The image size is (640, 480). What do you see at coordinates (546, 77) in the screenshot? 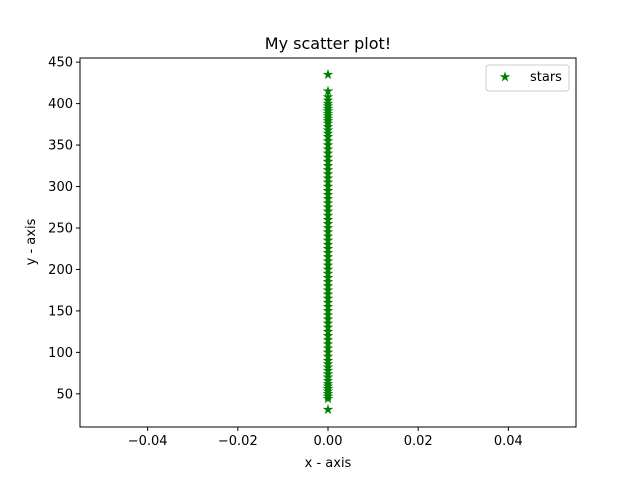
I see `legend-label-stars: stars` at bounding box center [546, 77].